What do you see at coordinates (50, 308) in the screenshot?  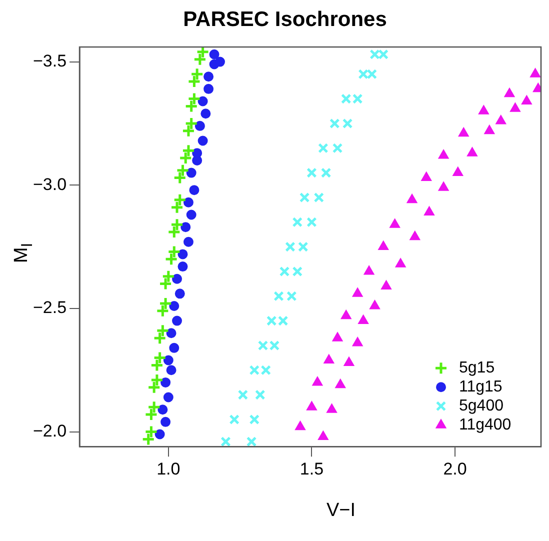 I see `y-tick-label: −2.5` at bounding box center [50, 308].